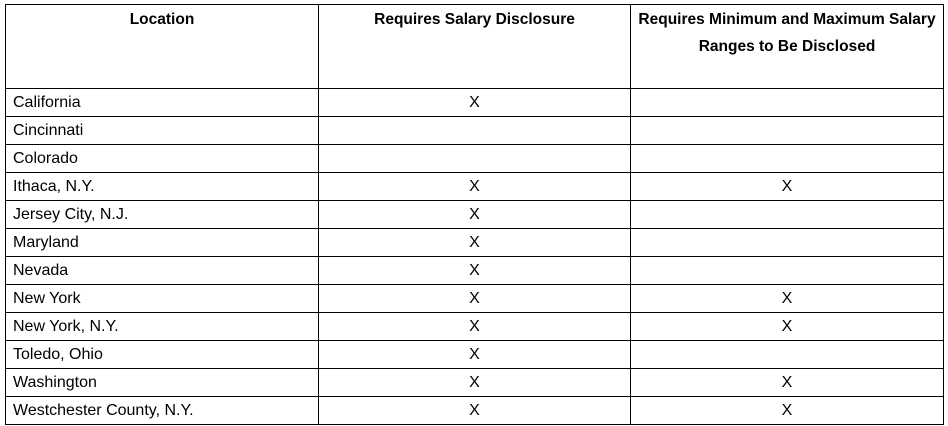 The width and height of the screenshot is (948, 426). Describe the element at coordinates (162, 354) in the screenshot. I see `location-cell: Toledo, Ohio` at that location.